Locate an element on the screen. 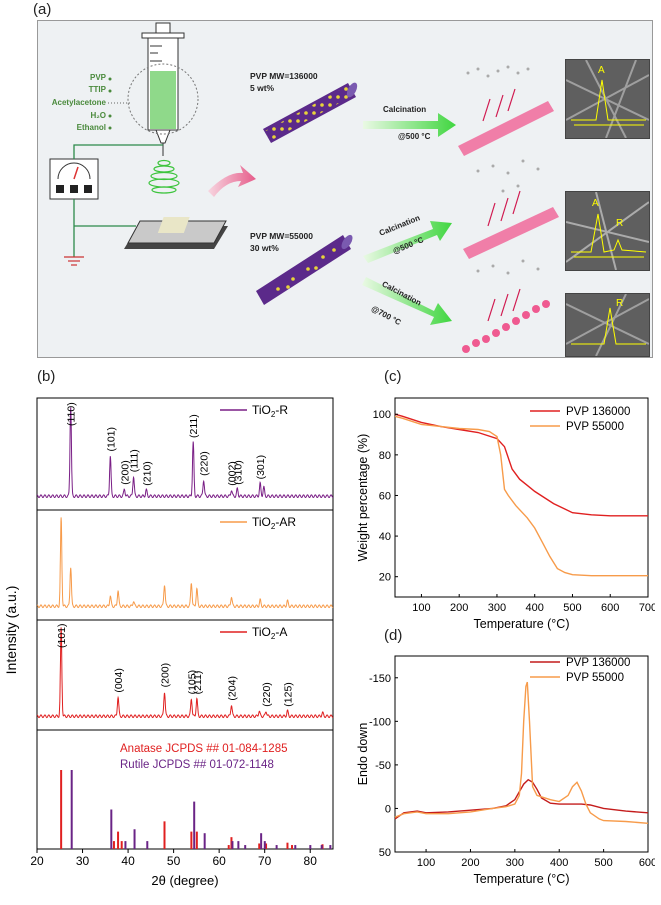 The height and width of the screenshot is (905, 661). sem-label-rutile-3: R is located at coordinates (620, 303).